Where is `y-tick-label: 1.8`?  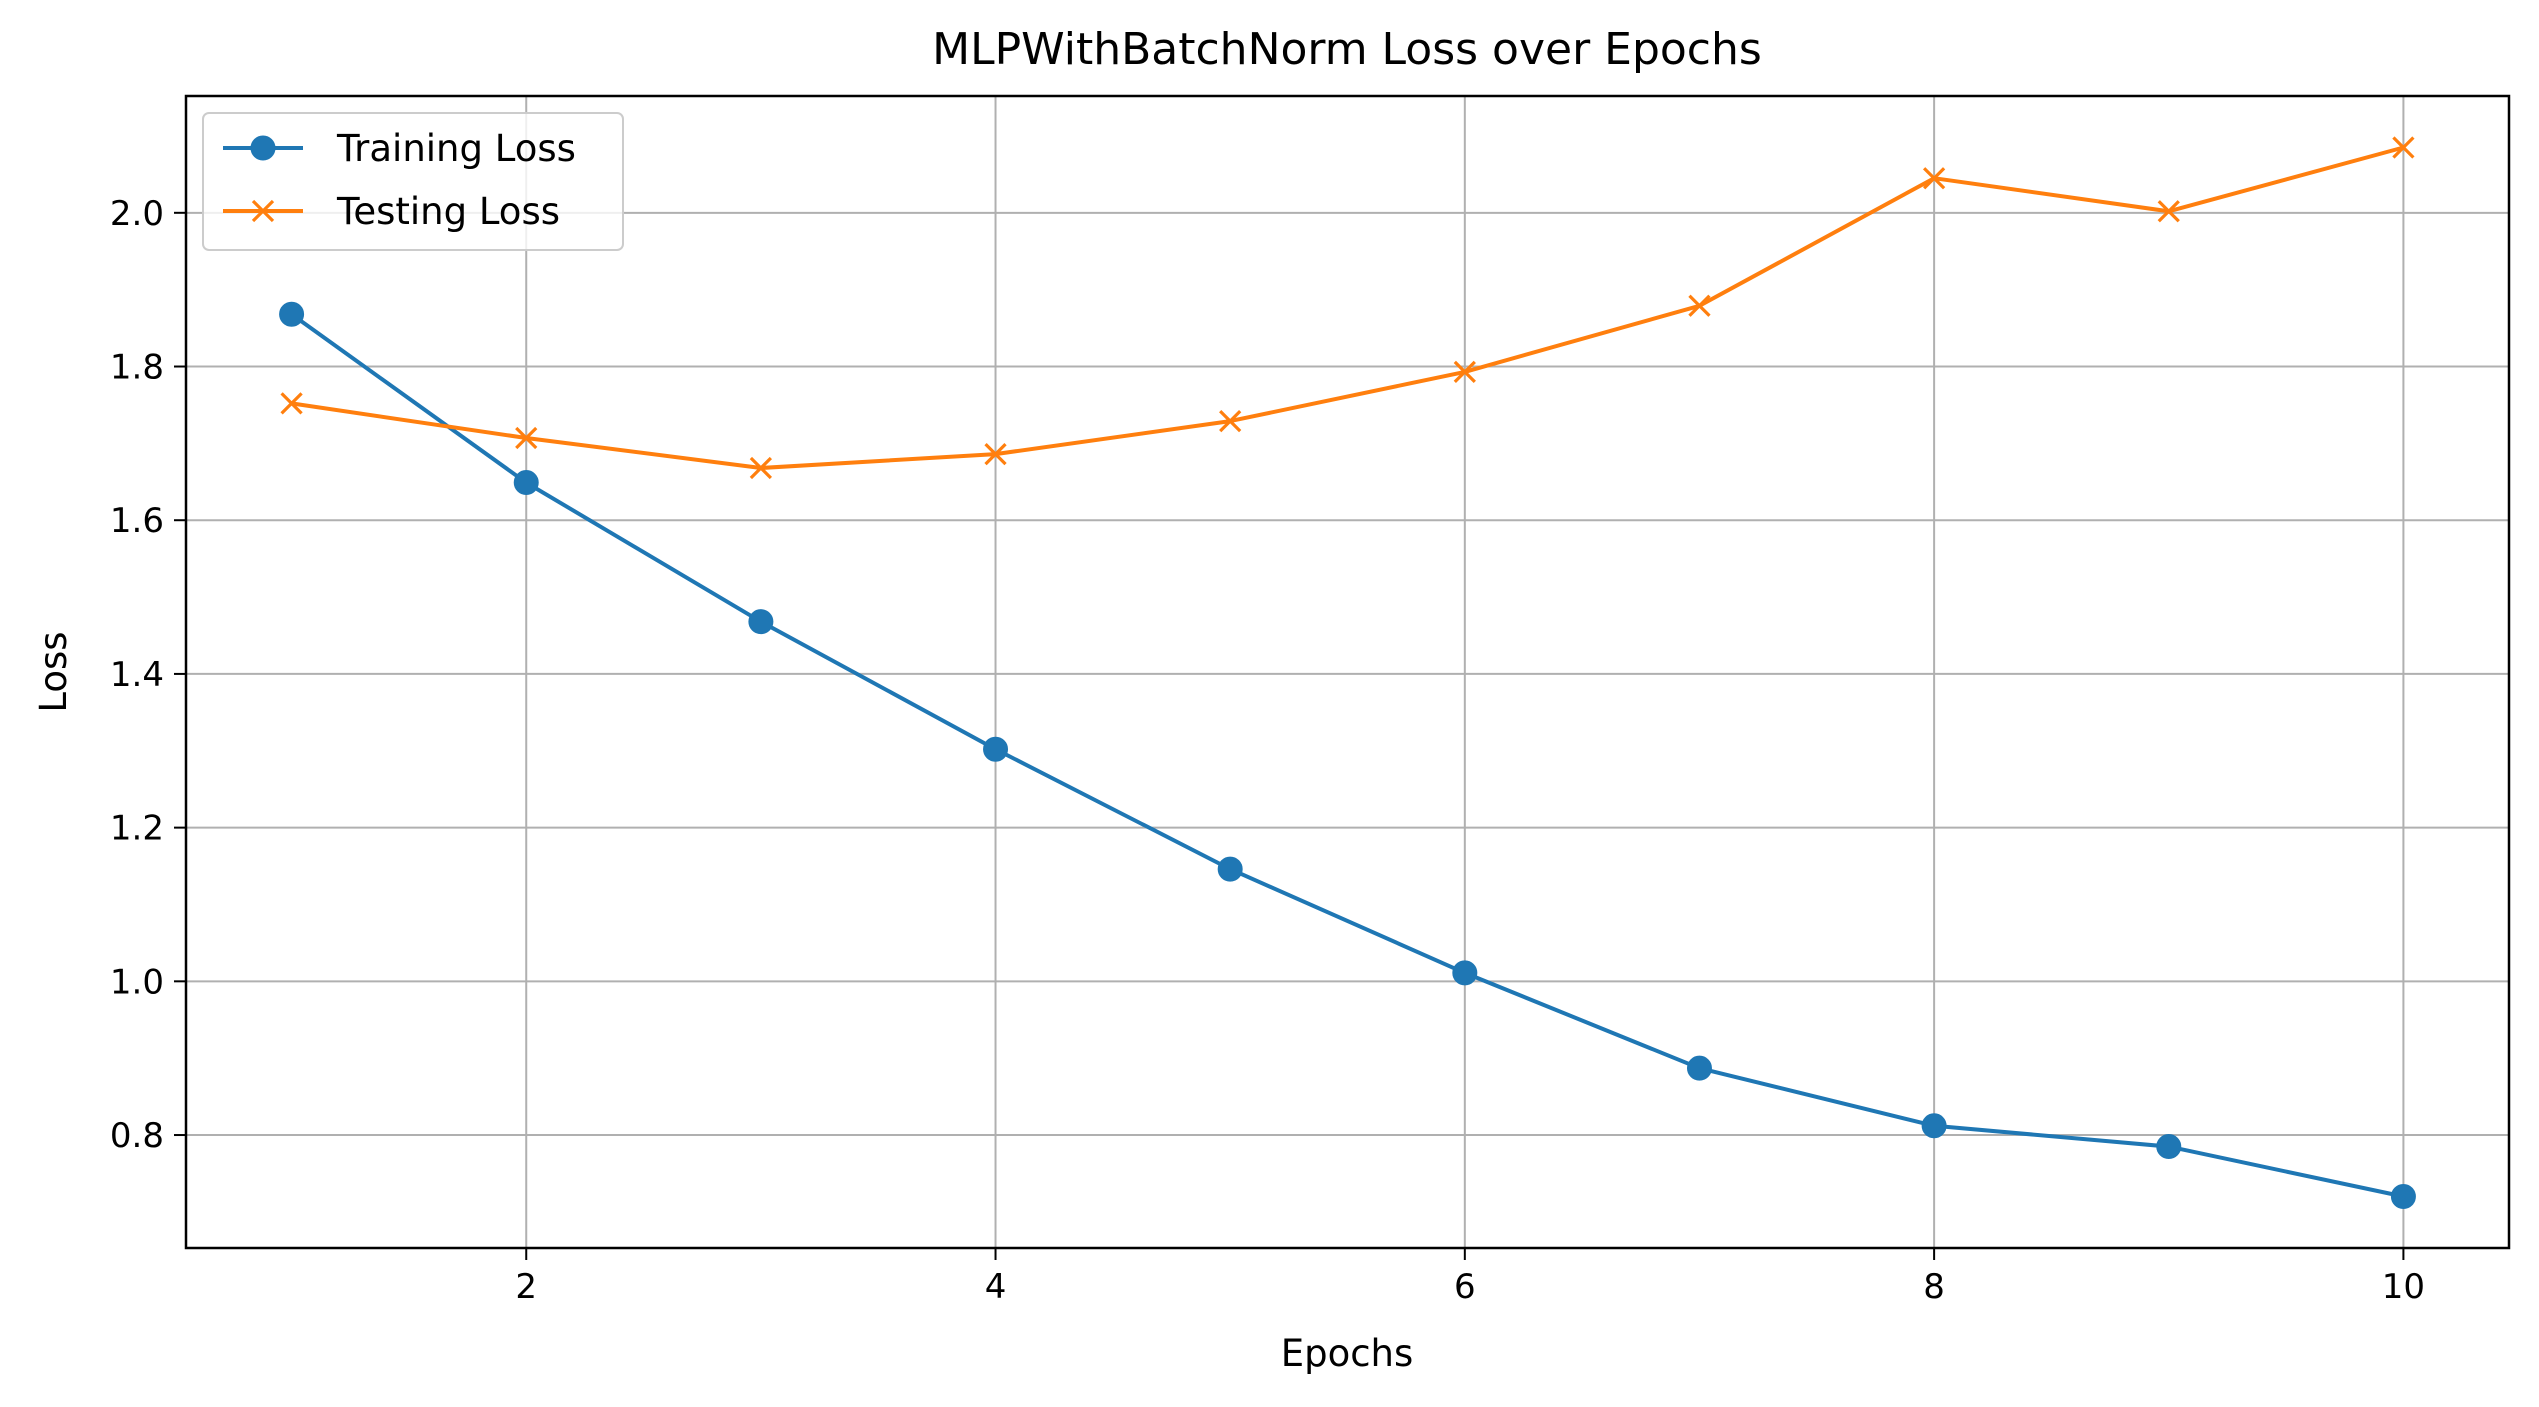 y-tick-label: 1.8 is located at coordinates (137, 368).